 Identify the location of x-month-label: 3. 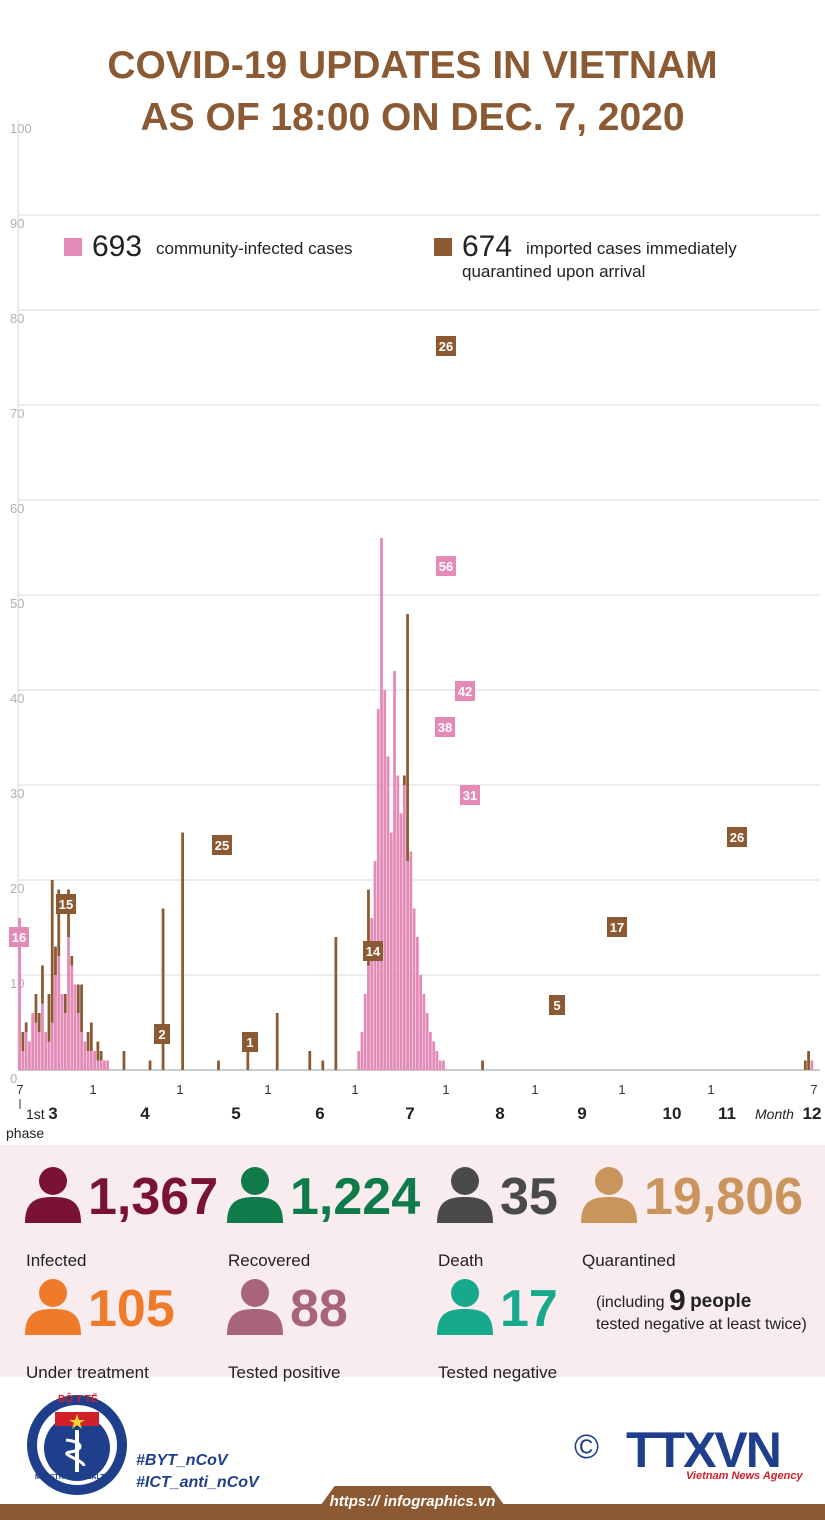
(52, 1113).